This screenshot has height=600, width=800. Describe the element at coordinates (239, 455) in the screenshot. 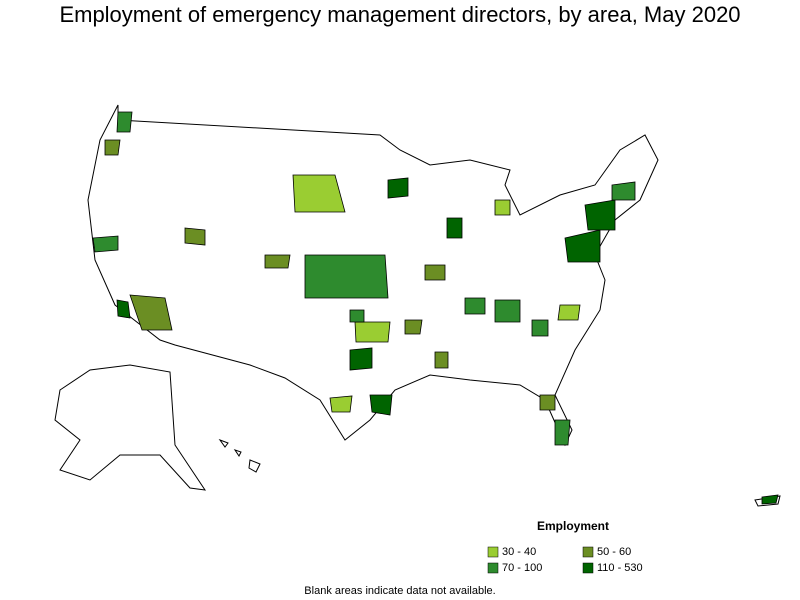

I see `hawaii` at that location.